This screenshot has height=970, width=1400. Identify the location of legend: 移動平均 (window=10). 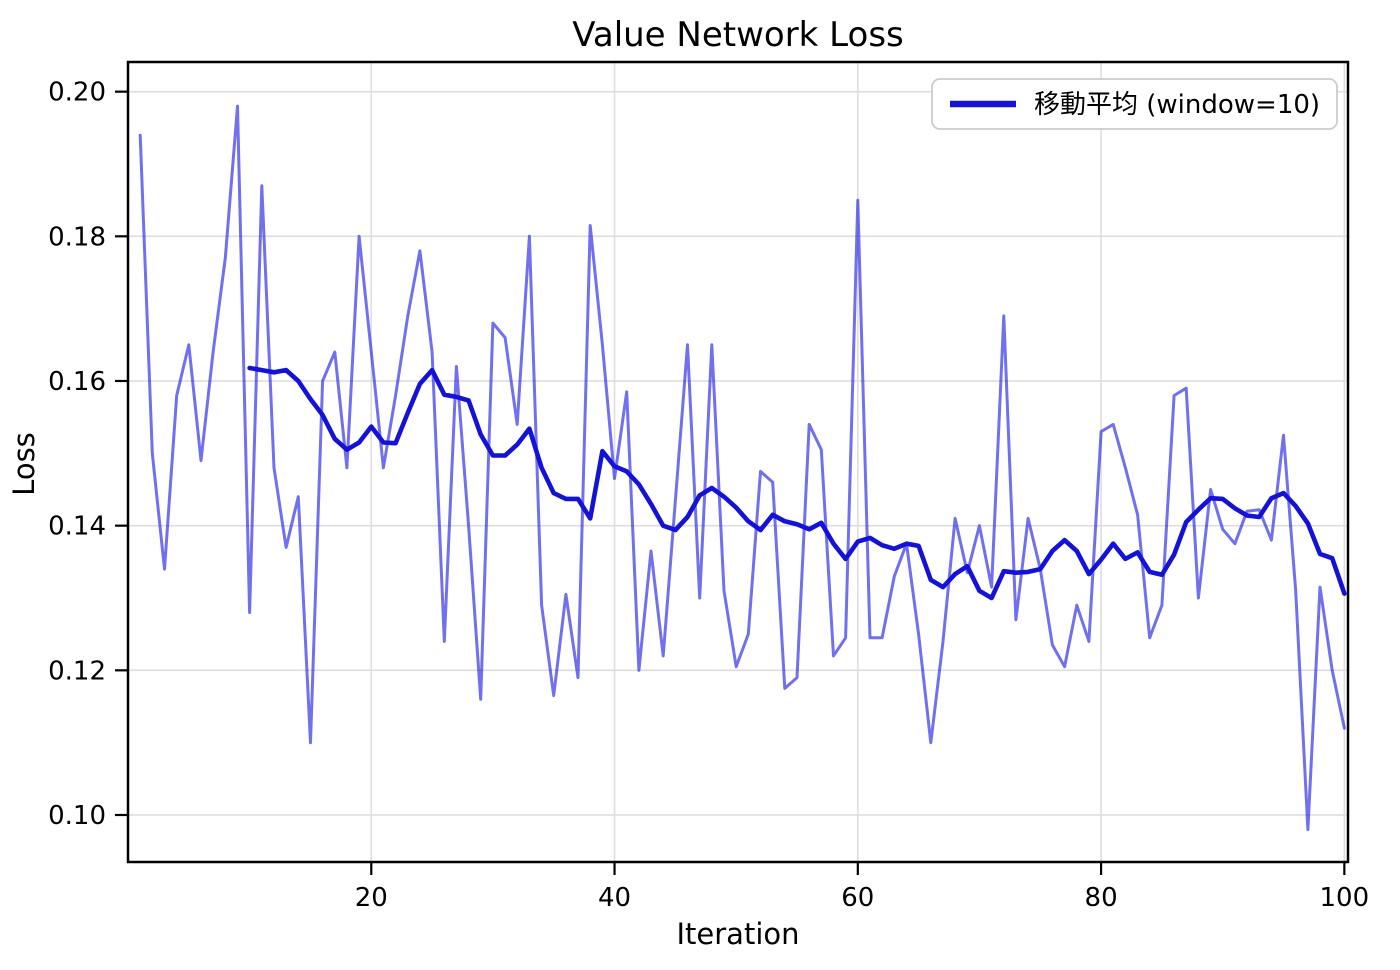
(1134, 104).